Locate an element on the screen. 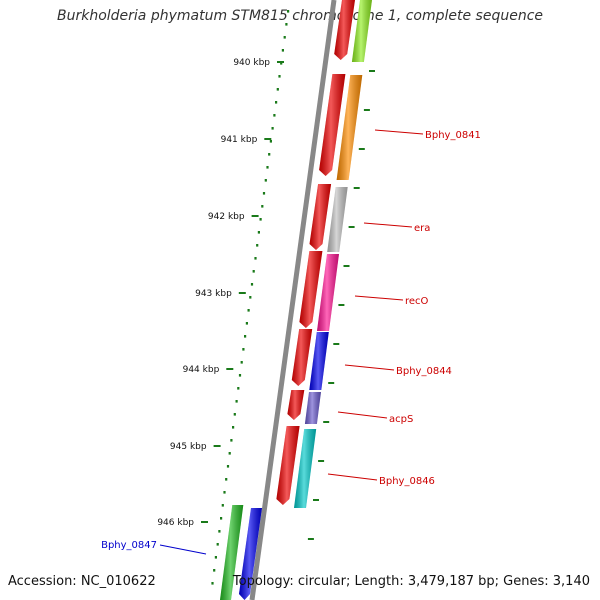  backbone-arc is located at coordinates (293, 300).